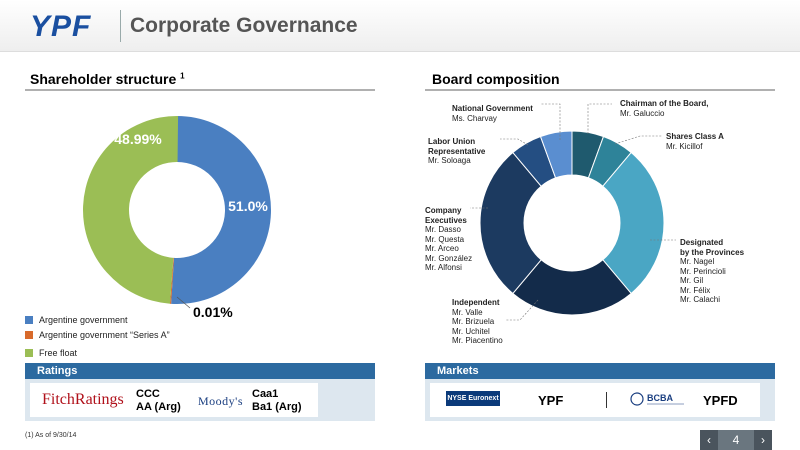 This screenshot has width=800, height=450. Describe the element at coordinates (702, 242) in the screenshot. I see `role-designated-line1: Designated` at that location.